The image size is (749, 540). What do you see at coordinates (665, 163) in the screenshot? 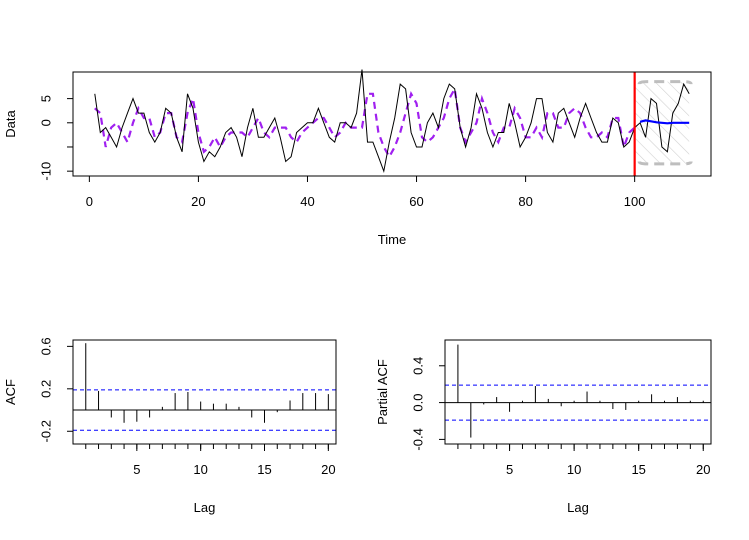
I see `lower-interval-line` at bounding box center [665, 163].